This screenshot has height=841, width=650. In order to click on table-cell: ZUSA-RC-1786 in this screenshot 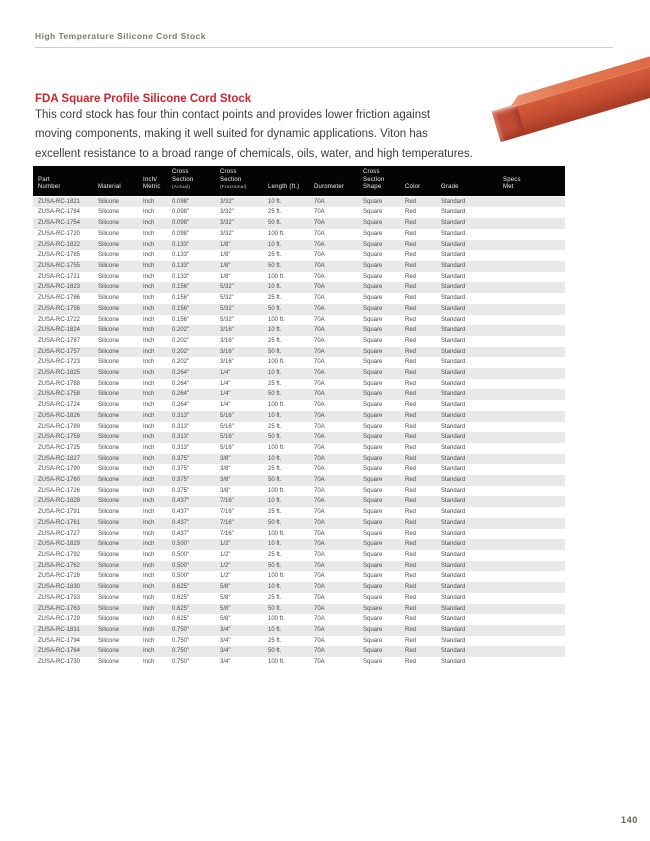, I will do `click(59, 298)`.